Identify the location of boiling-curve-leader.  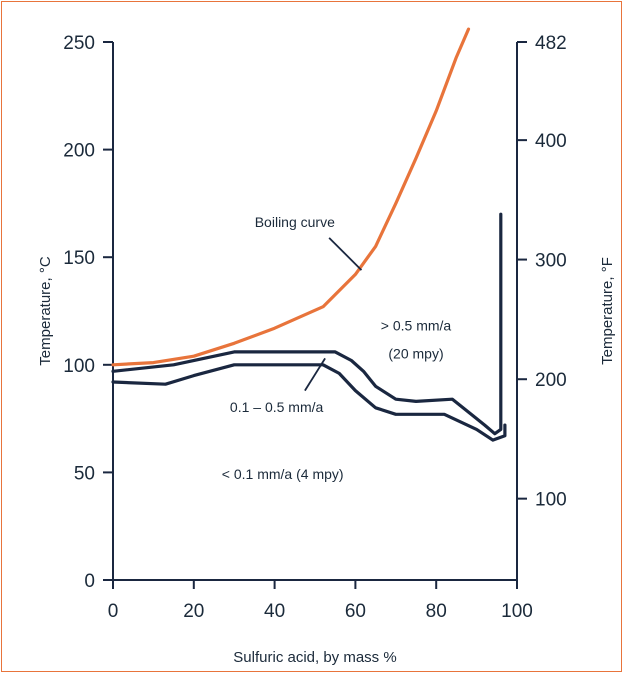
(345, 254).